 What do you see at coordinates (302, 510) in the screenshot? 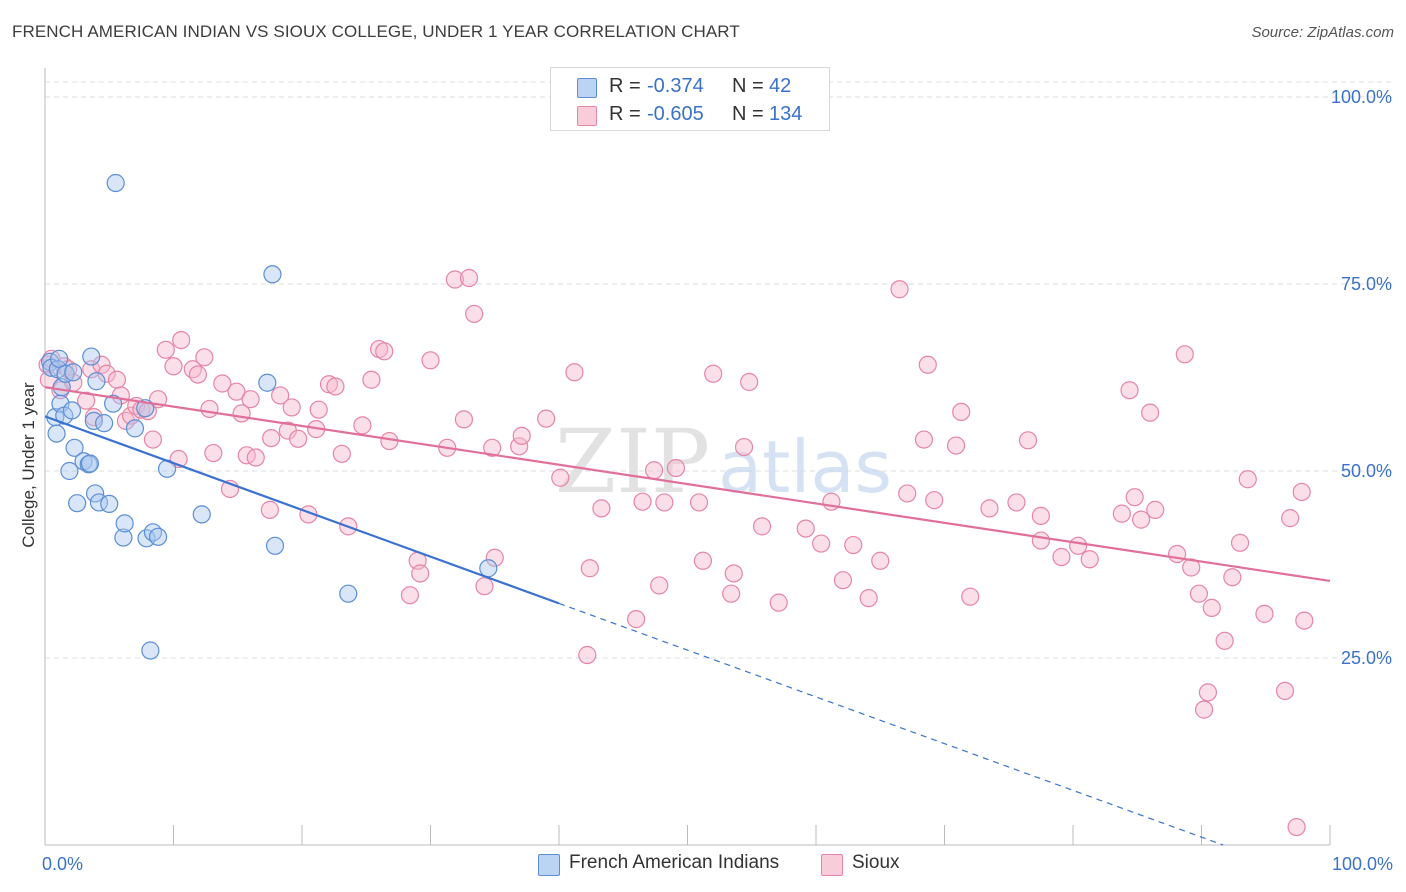
I see `french-american-indians-trend-line` at bounding box center [302, 510].